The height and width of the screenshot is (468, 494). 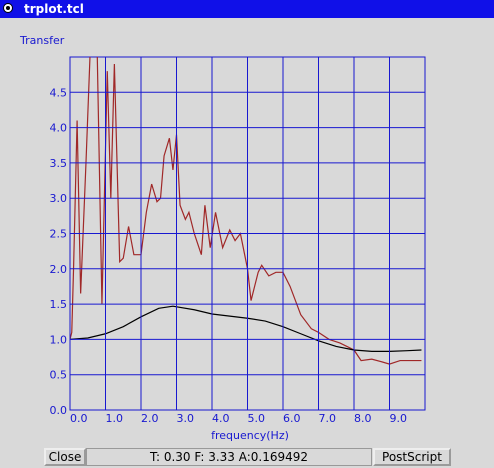 I want to click on x-tick-label: 0.0, so click(x=79, y=418).